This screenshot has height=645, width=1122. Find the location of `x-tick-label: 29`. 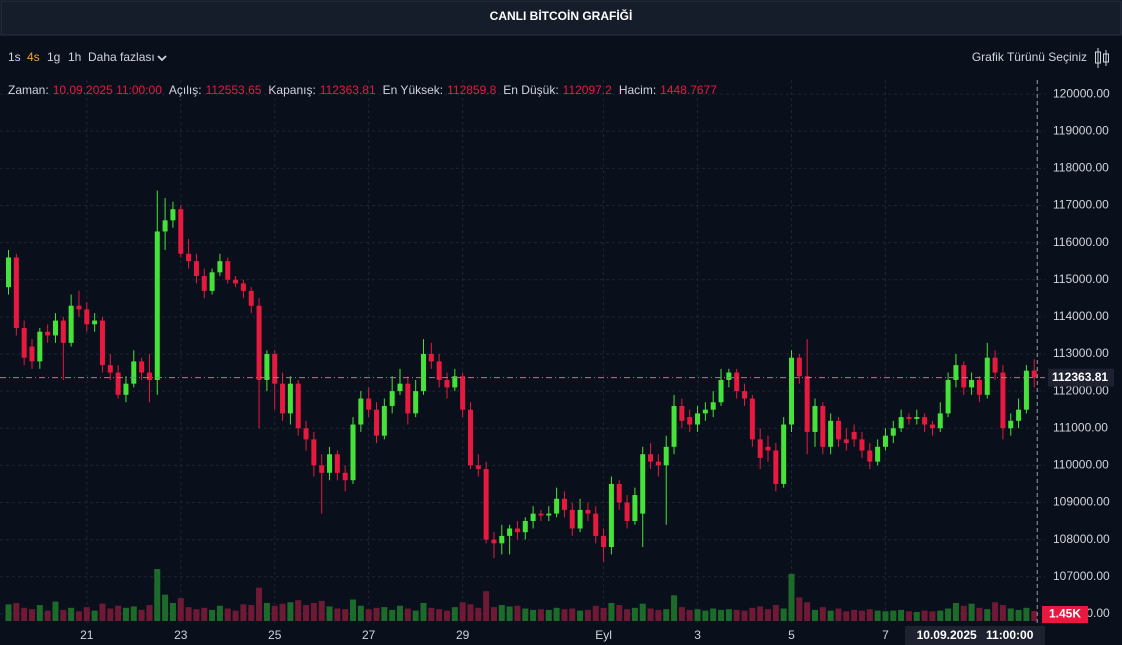

x-tick-label: 29 is located at coordinates (463, 635).